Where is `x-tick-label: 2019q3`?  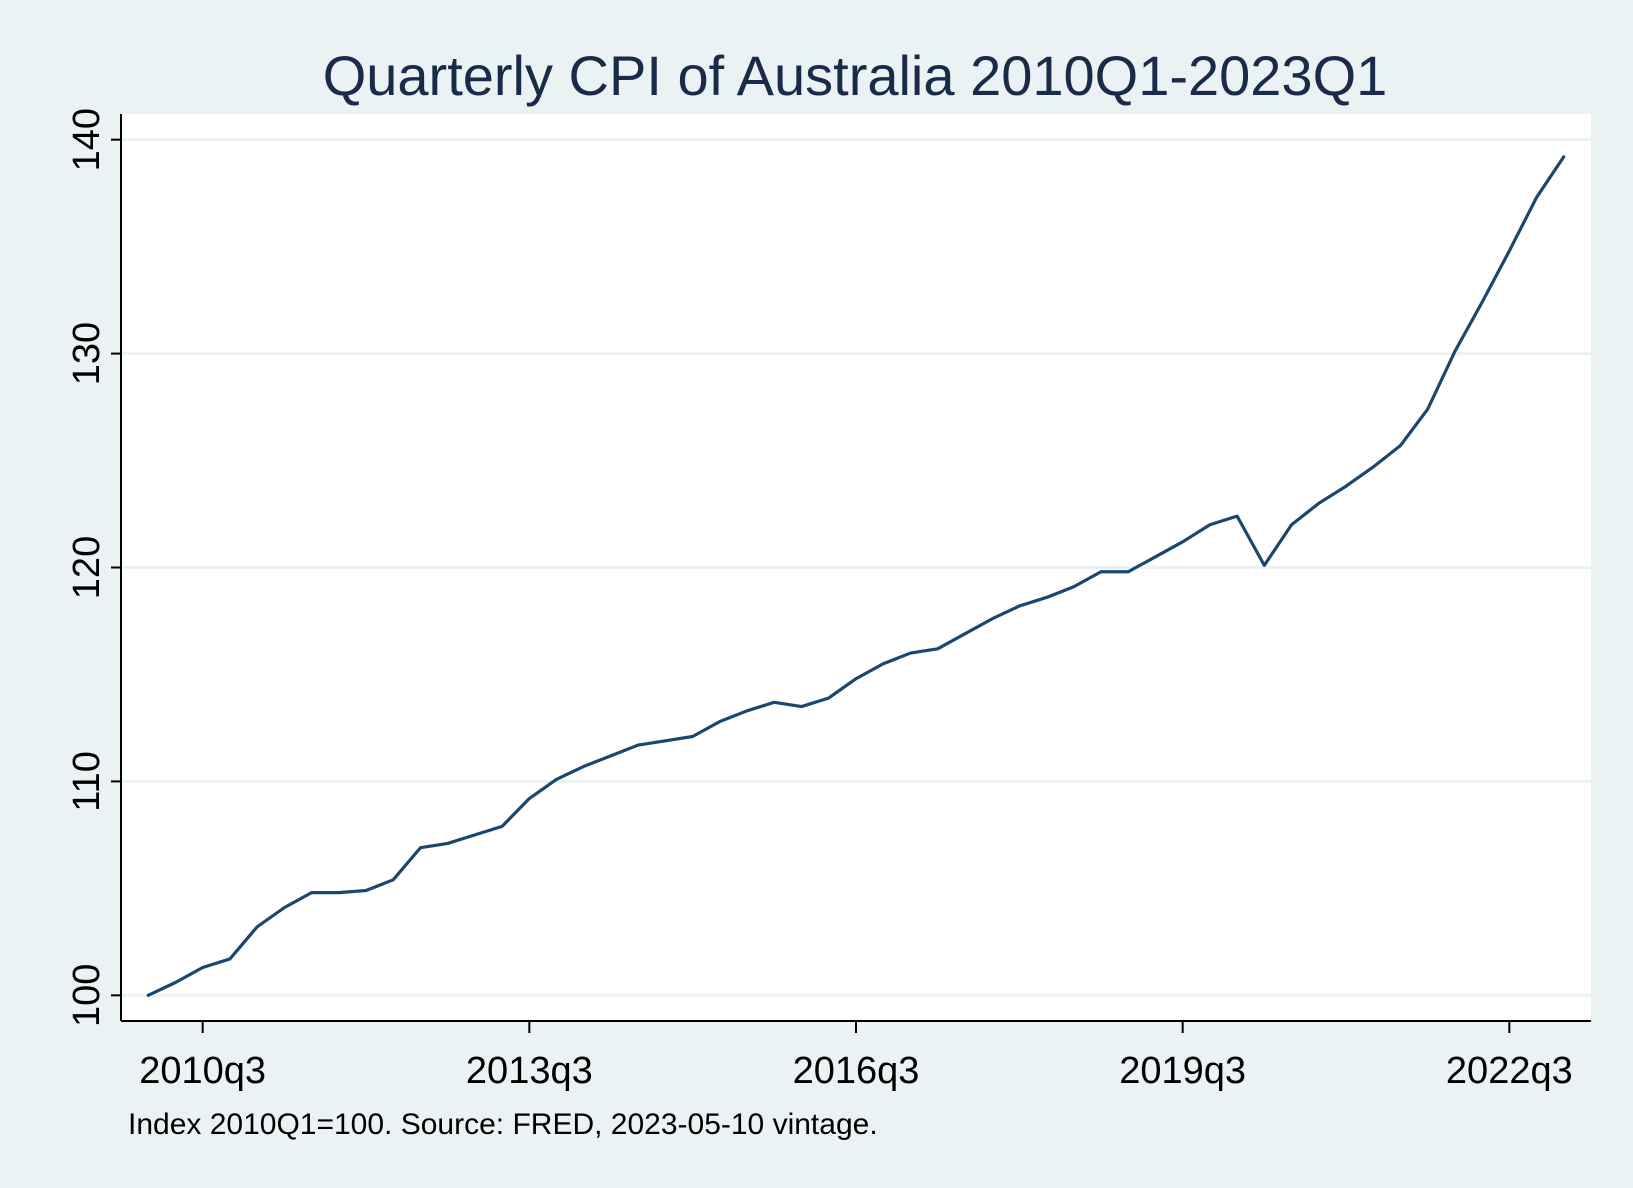 x-tick-label: 2019q3 is located at coordinates (1182, 1071).